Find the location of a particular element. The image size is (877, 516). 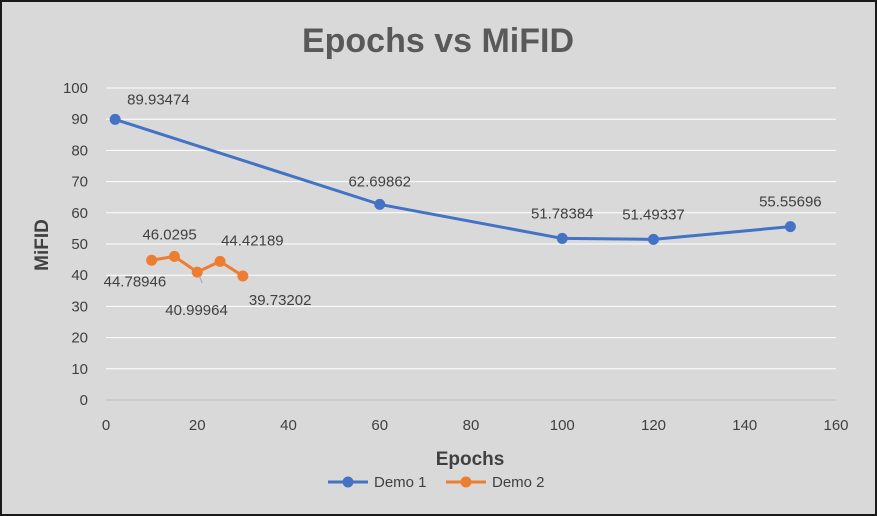

leader-line is located at coordinates (200, 279).